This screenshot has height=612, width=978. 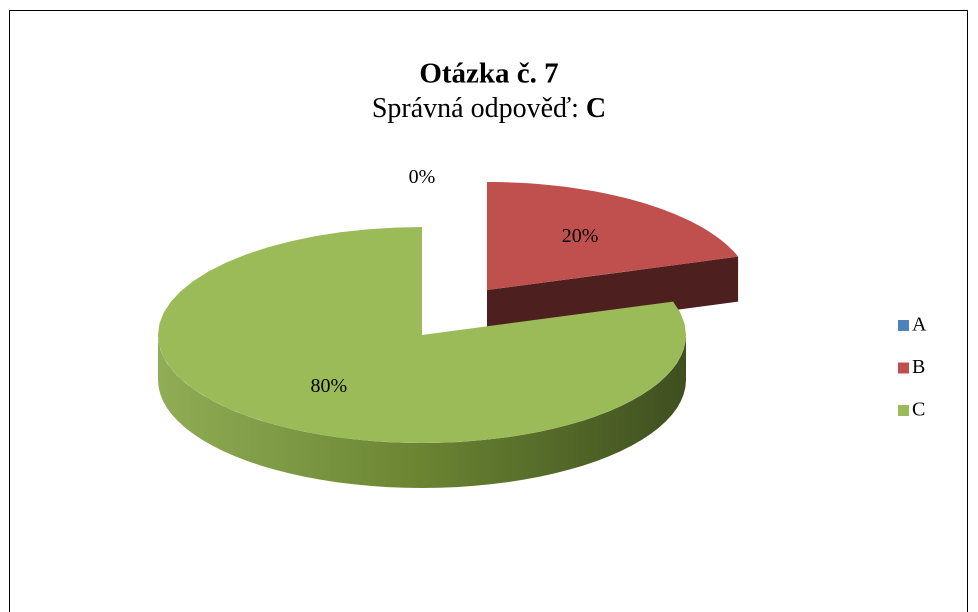 What do you see at coordinates (488, 74) in the screenshot?
I see `chart-title: Otázka č. 7` at bounding box center [488, 74].